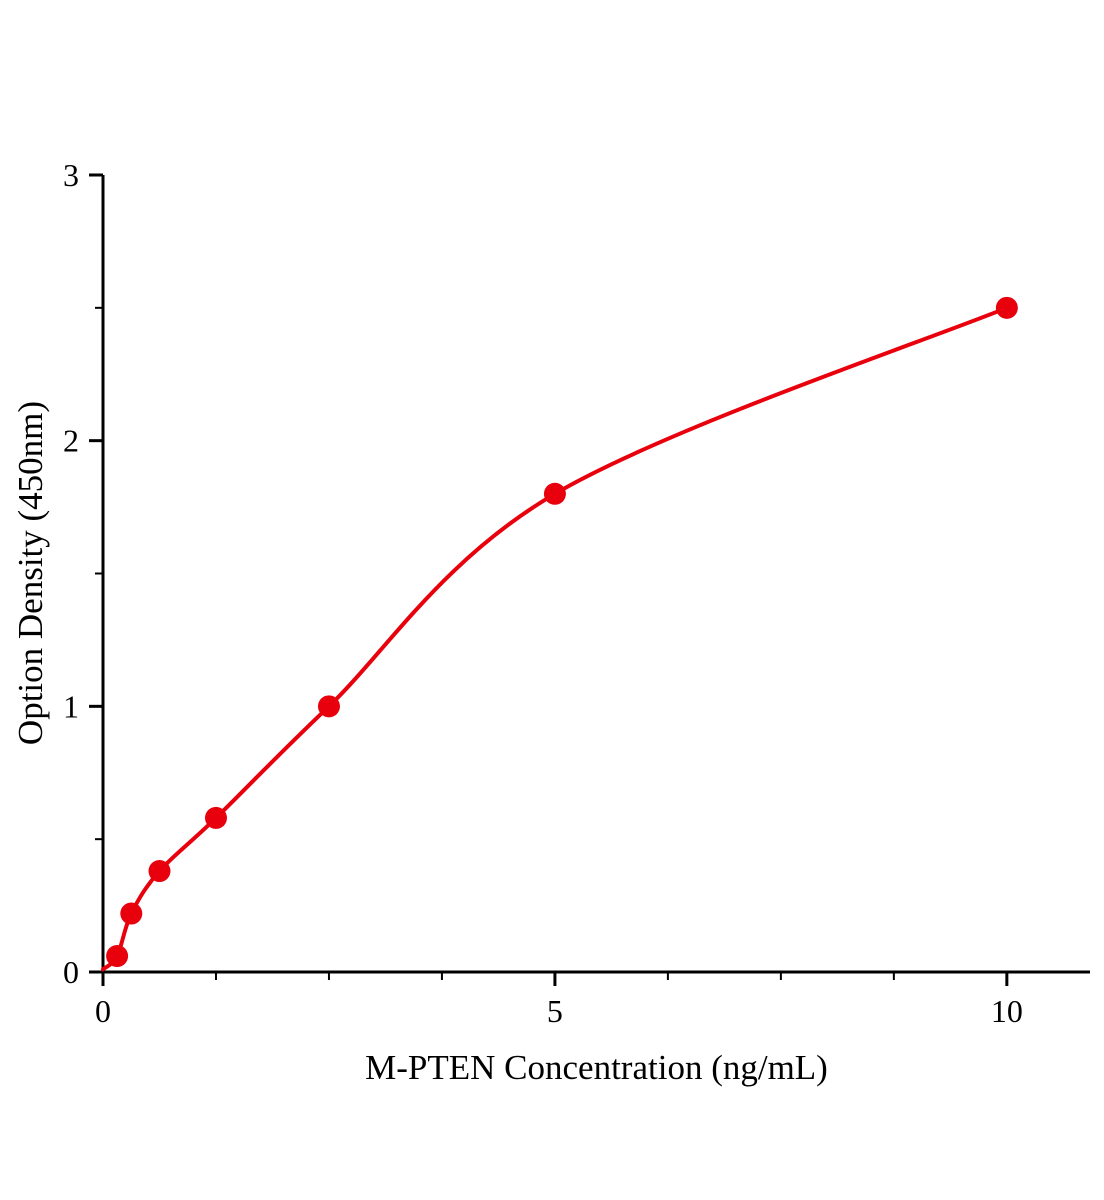  Describe the element at coordinates (71, 972) in the screenshot. I see `y-tick-label: 0` at that location.